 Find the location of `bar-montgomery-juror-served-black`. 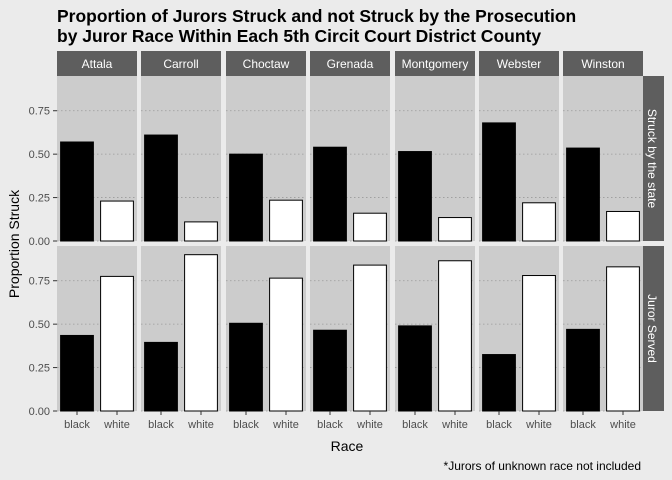

bar-montgomery-juror-served-black is located at coordinates (415, 368).